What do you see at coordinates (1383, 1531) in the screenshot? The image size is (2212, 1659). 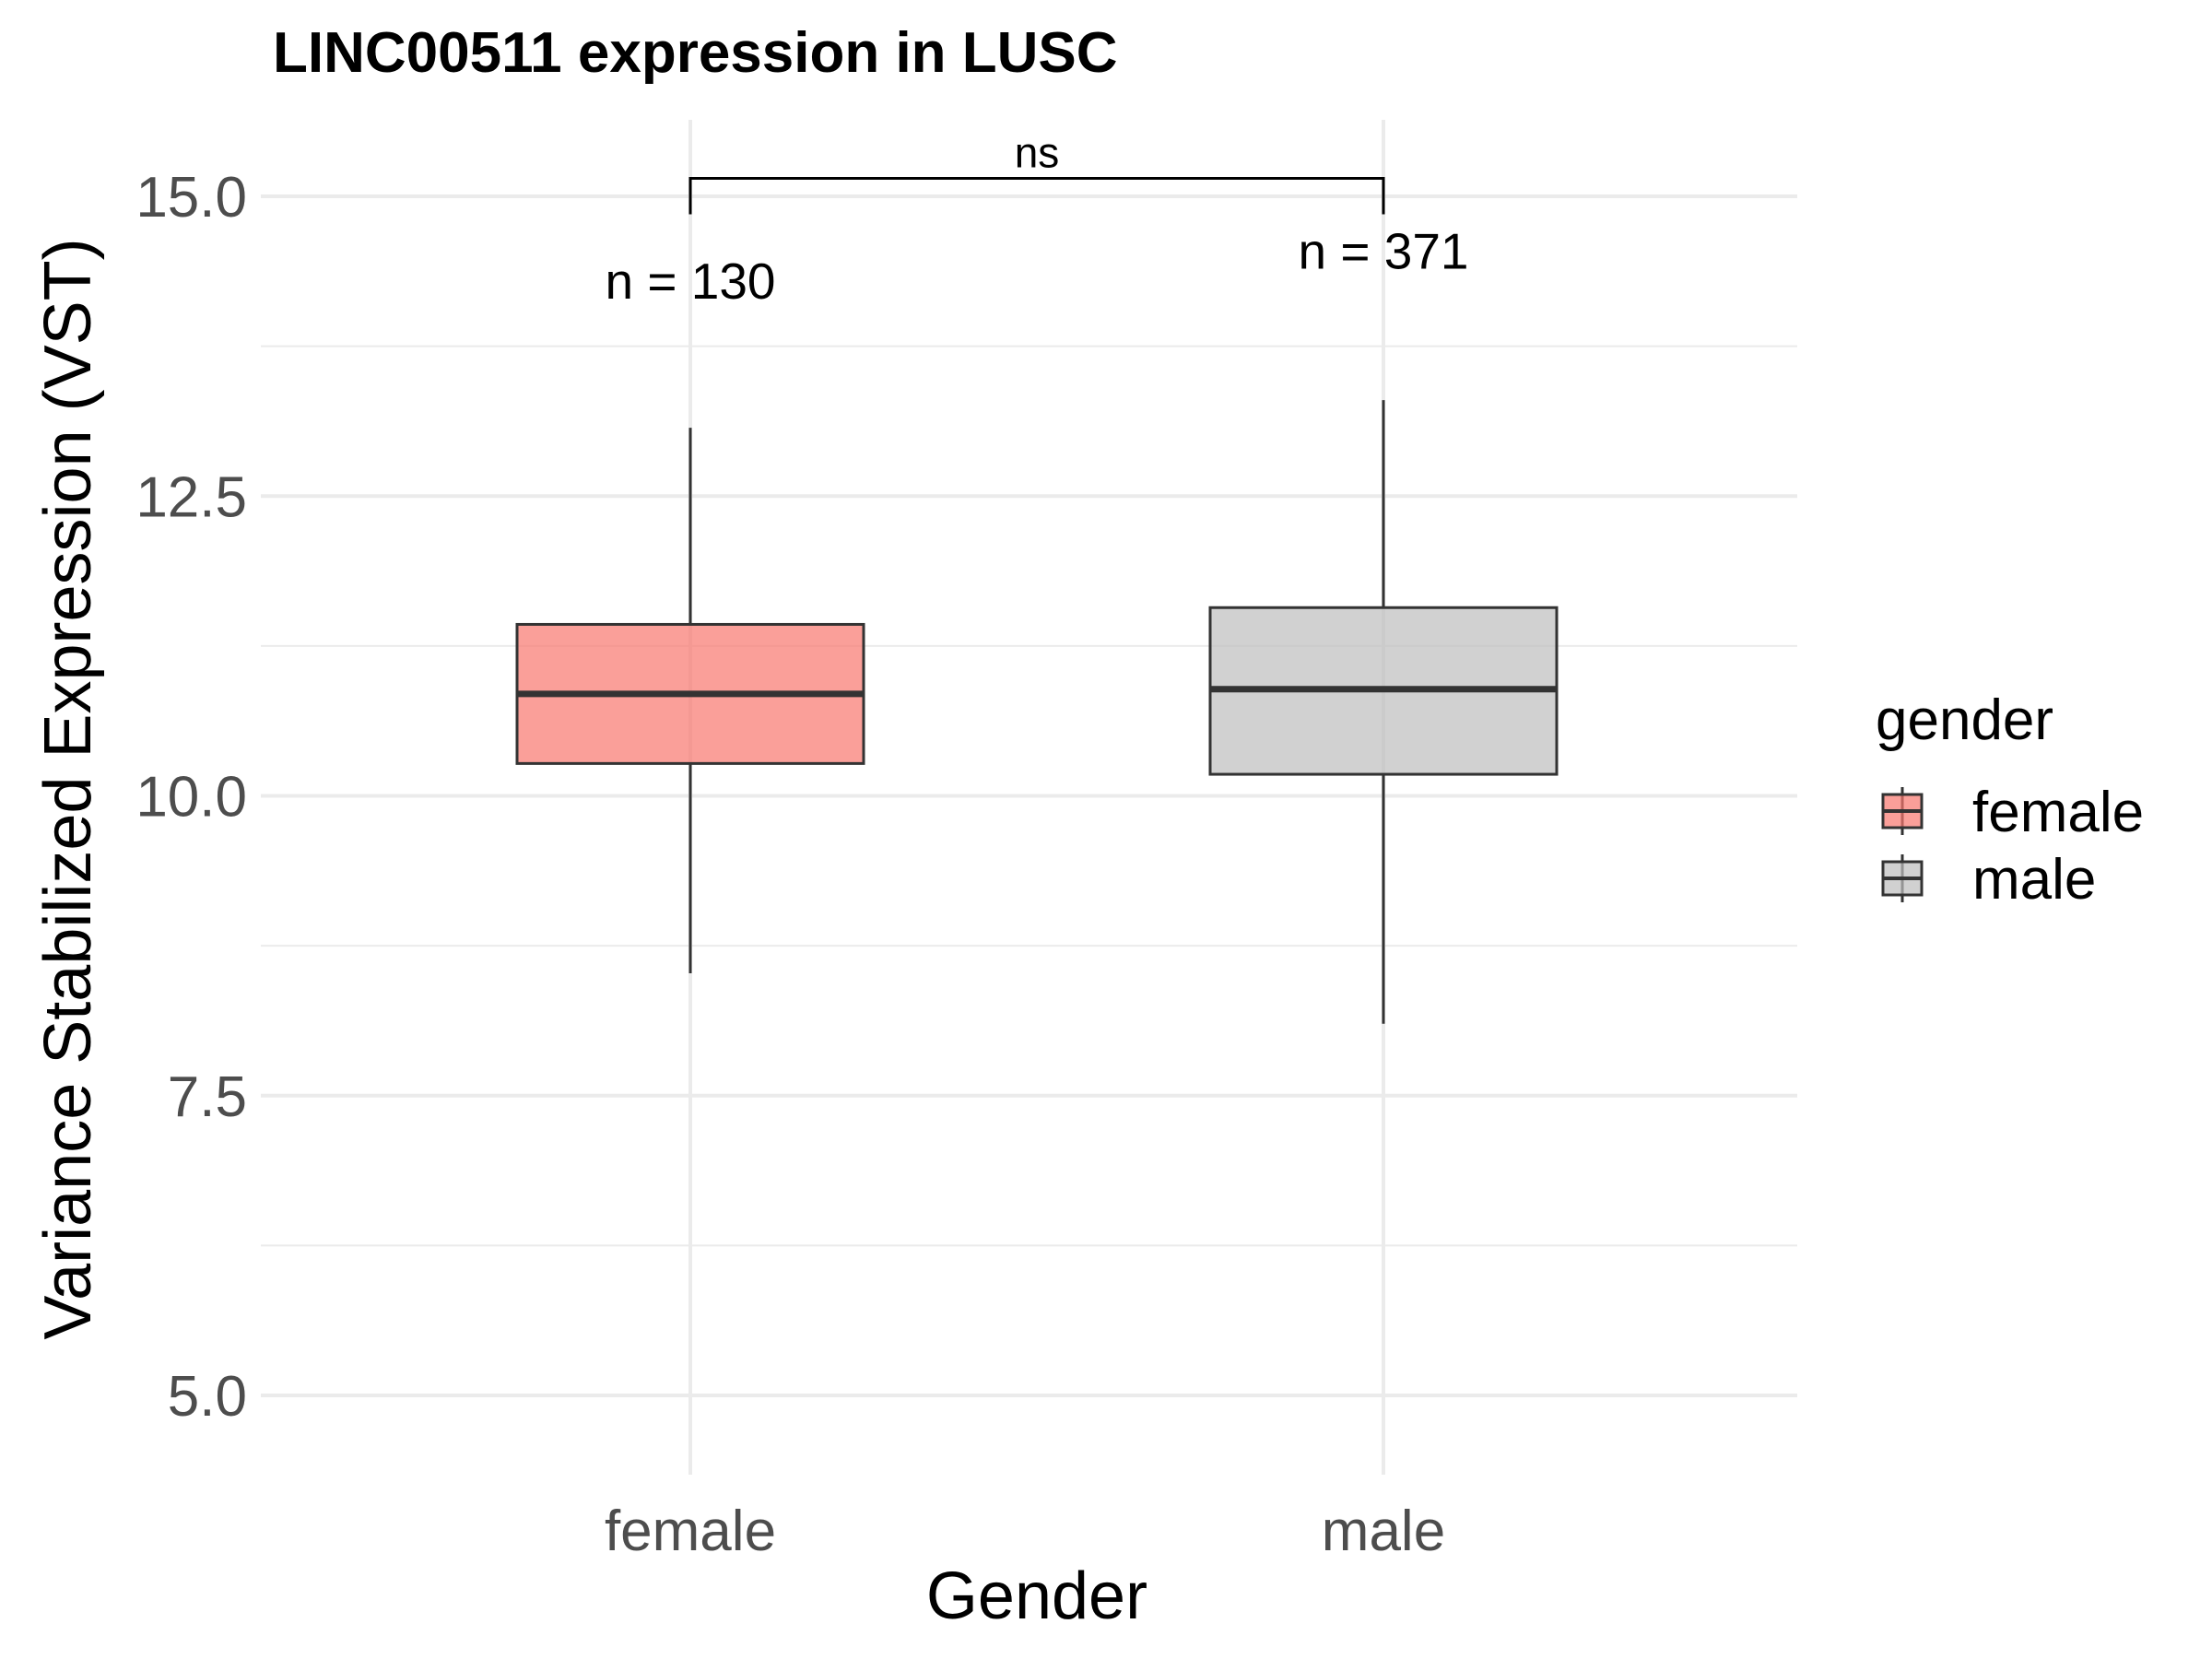 I see `x-tick-label: male` at bounding box center [1383, 1531].